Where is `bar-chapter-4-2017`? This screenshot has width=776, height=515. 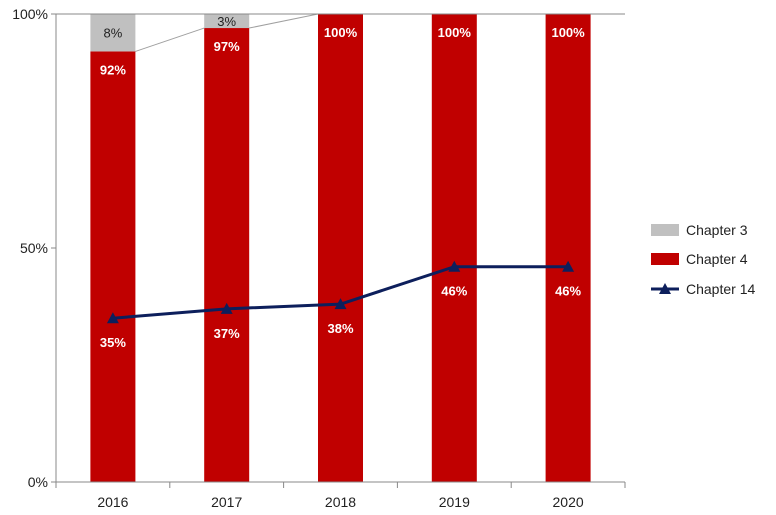
bar-chapter-4-2017 is located at coordinates (227, 255).